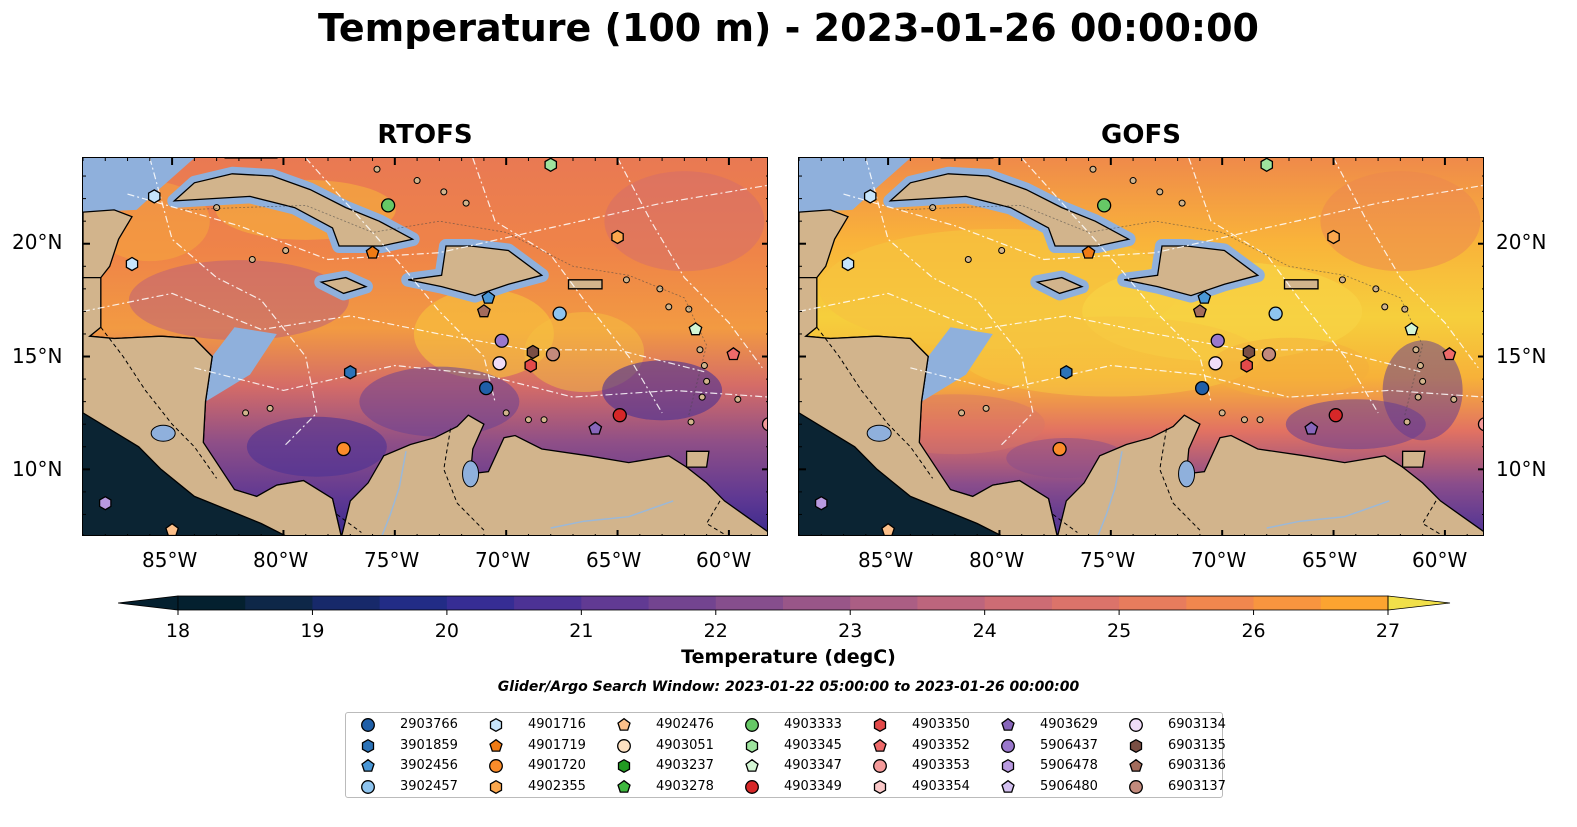 This screenshot has height=827, width=1577. What do you see at coordinates (557, 765) in the screenshot?
I see `legend-label: 4901720` at bounding box center [557, 765].